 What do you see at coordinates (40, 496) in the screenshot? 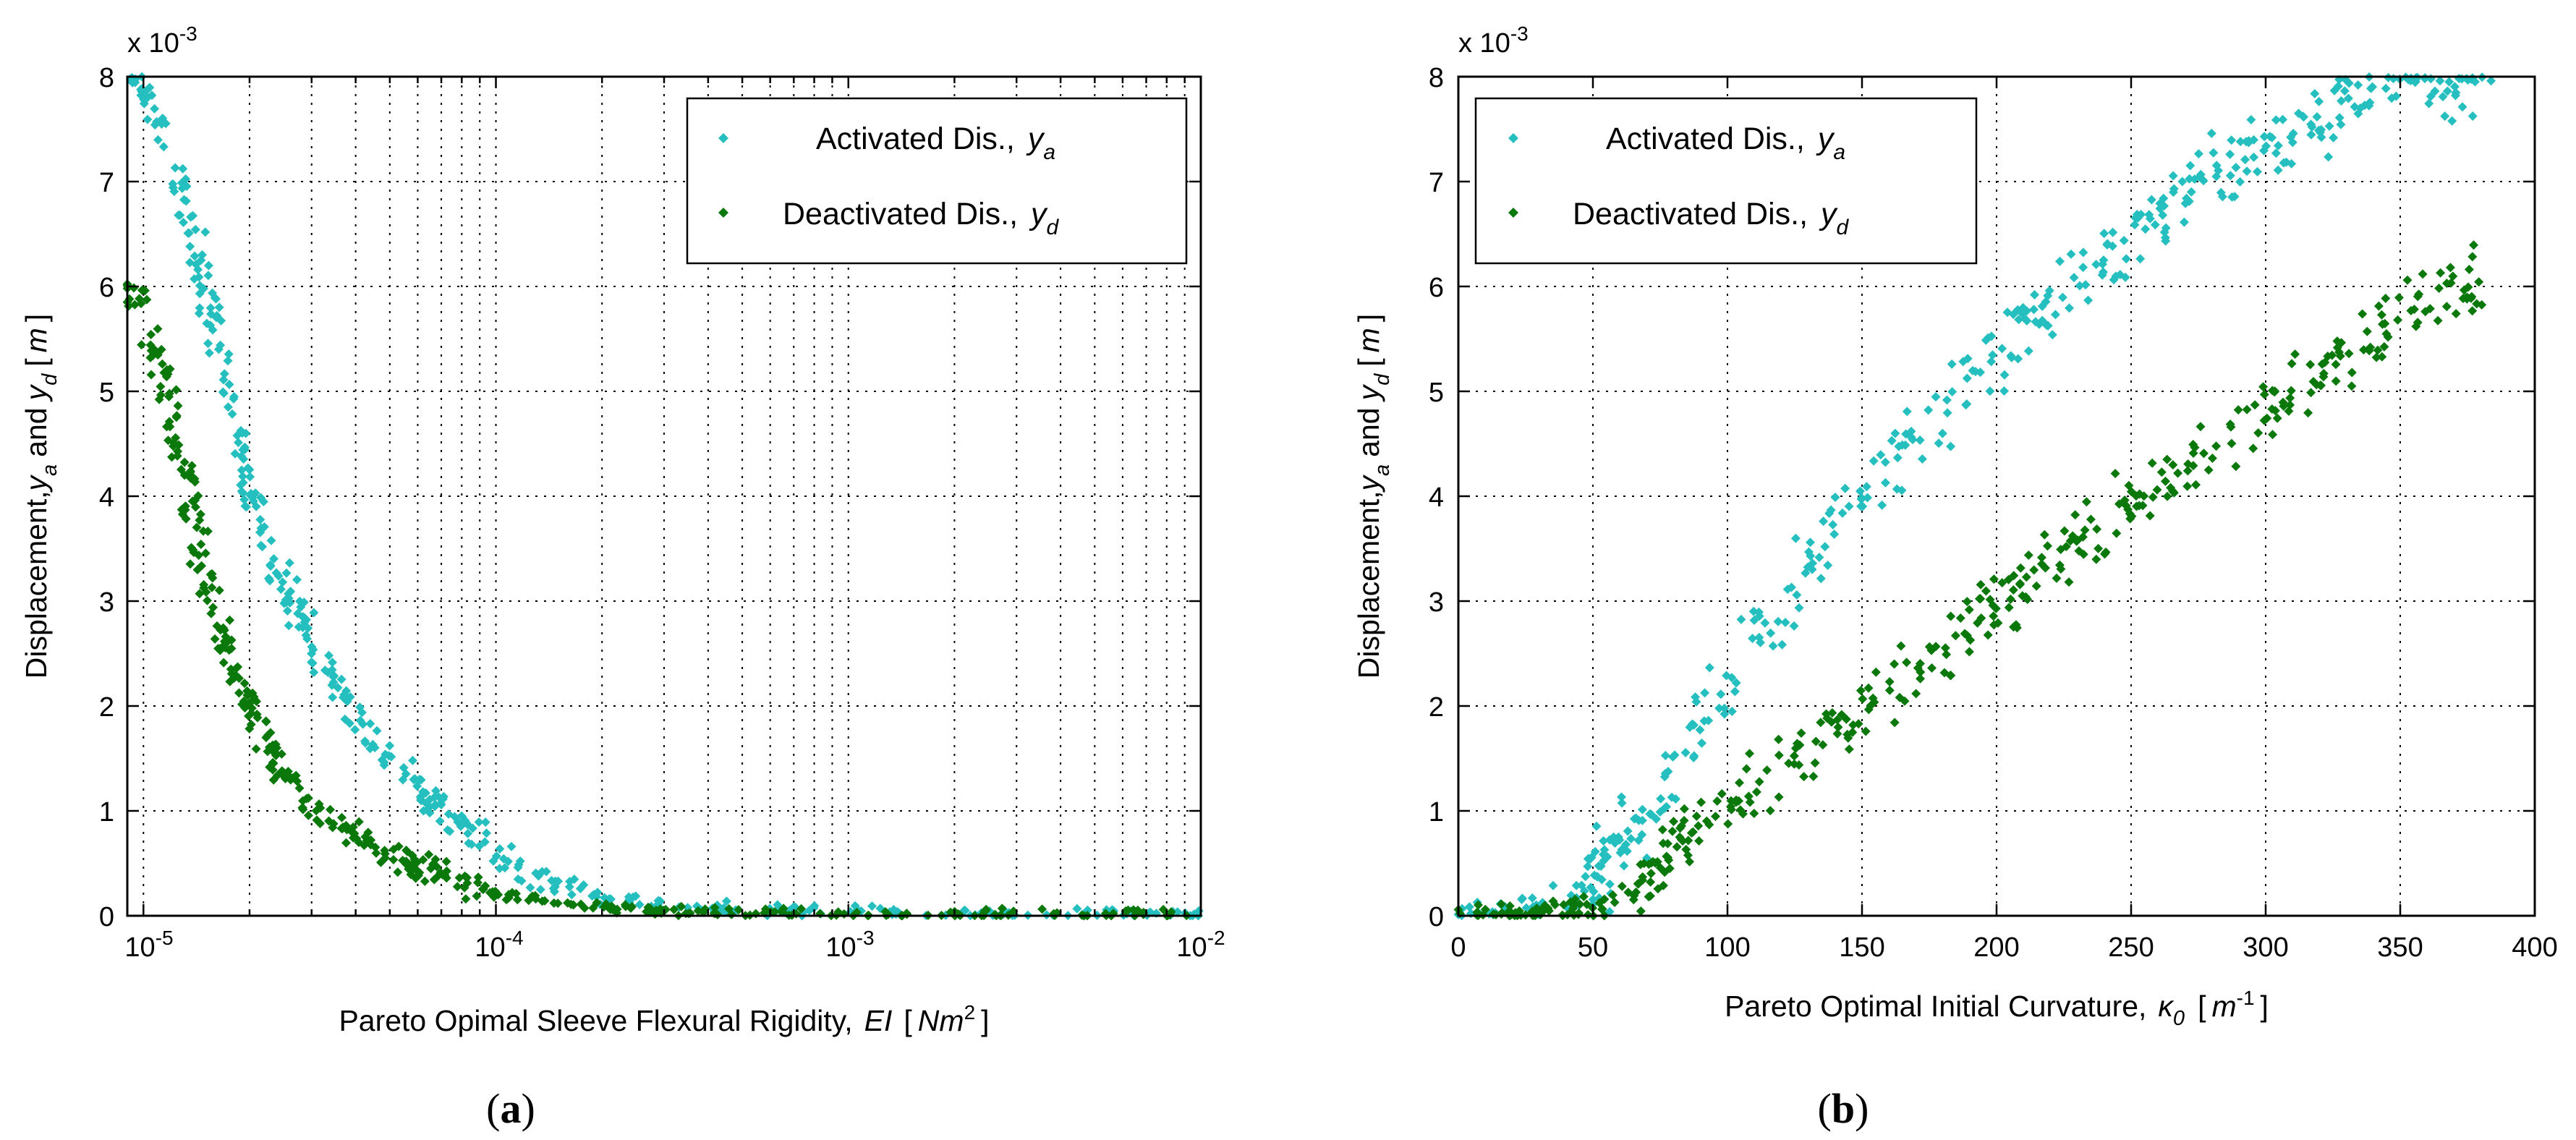
I see `chart-a-ylabel: Displacement,yaandyd[m]` at bounding box center [40, 496].